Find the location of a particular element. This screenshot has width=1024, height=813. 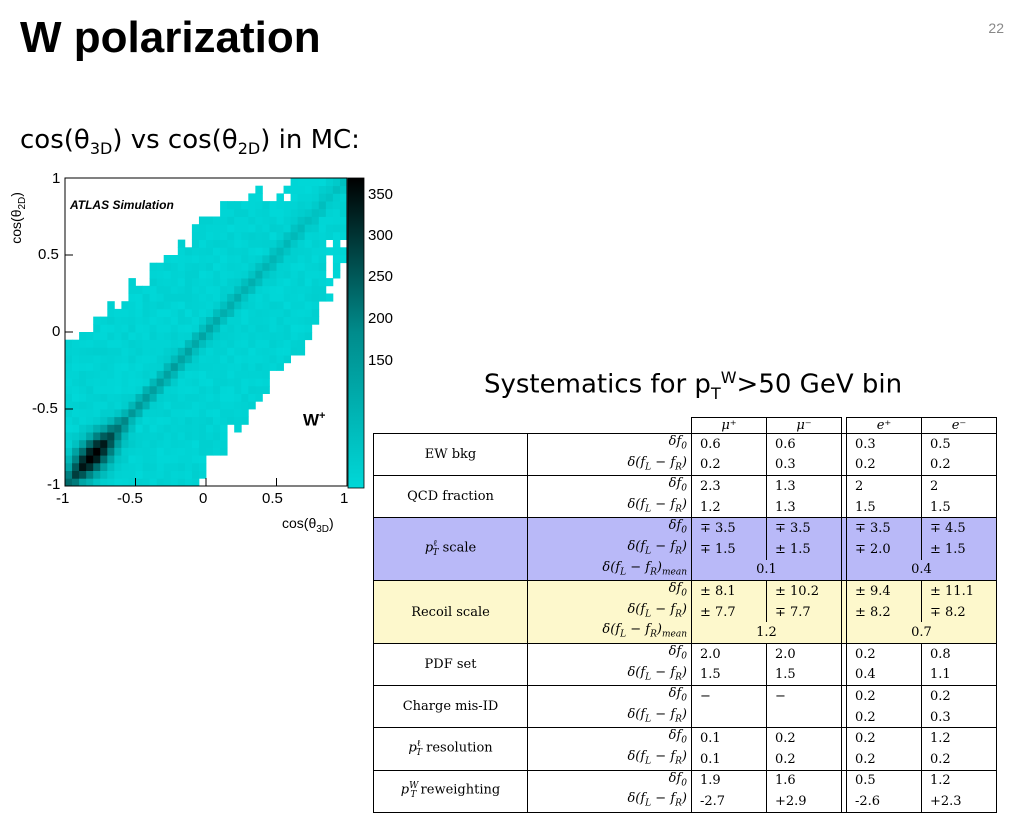

table-cell: ∓ 2.0 is located at coordinates (884, 549).